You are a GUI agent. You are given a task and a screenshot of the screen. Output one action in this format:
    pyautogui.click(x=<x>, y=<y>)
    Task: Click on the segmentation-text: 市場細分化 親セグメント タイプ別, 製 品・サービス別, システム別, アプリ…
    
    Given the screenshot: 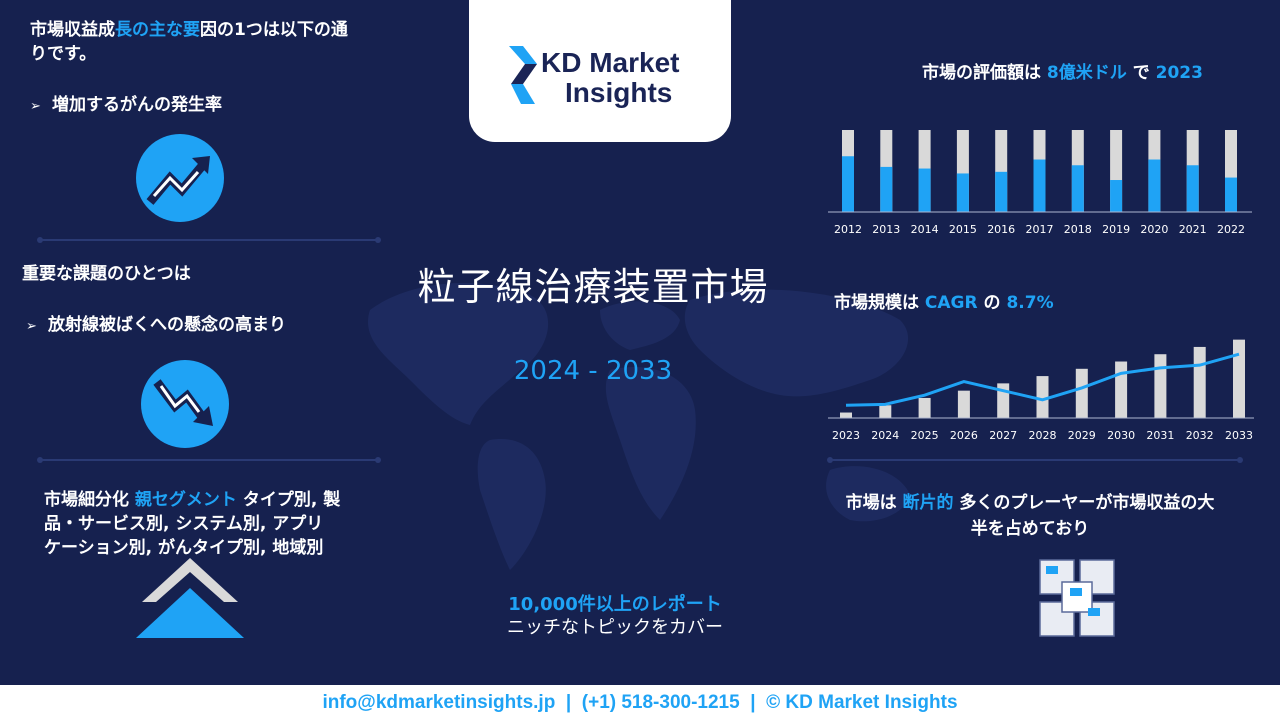 What is the action you would take?
    pyautogui.click(x=224, y=524)
    